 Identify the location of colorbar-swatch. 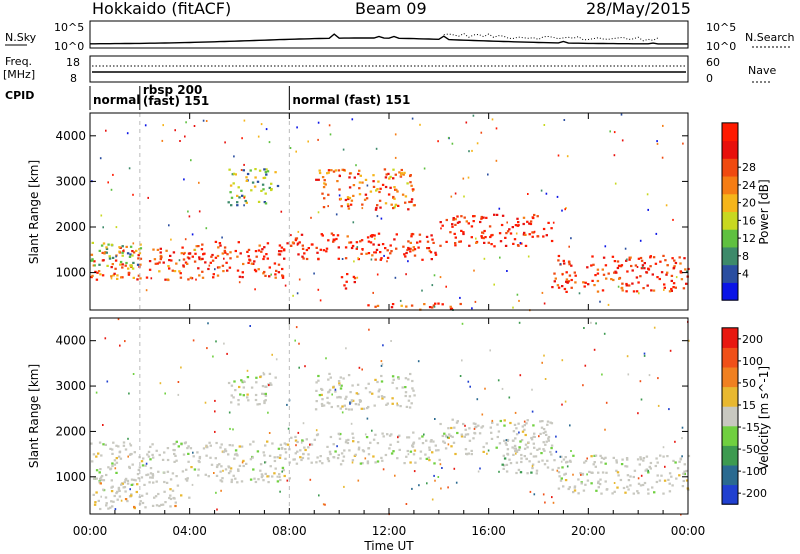
(730, 475).